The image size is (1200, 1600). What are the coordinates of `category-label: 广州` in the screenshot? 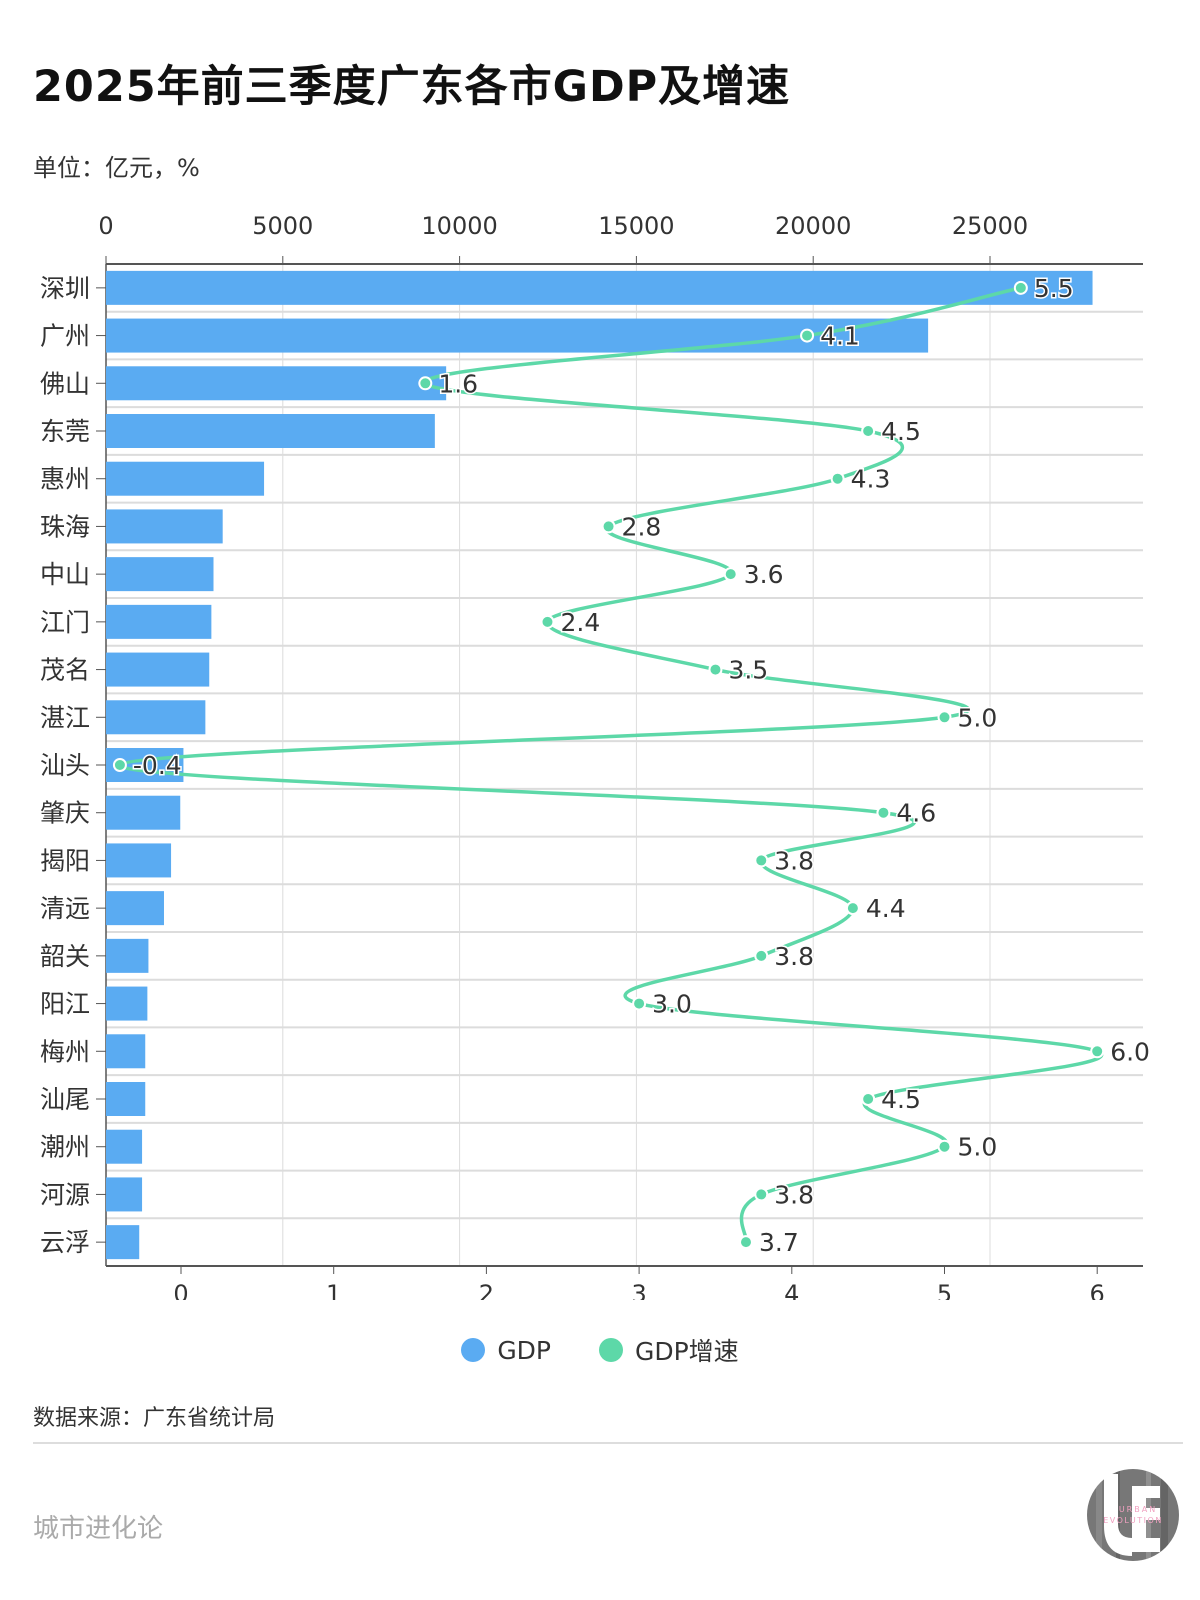 It's located at (65, 336).